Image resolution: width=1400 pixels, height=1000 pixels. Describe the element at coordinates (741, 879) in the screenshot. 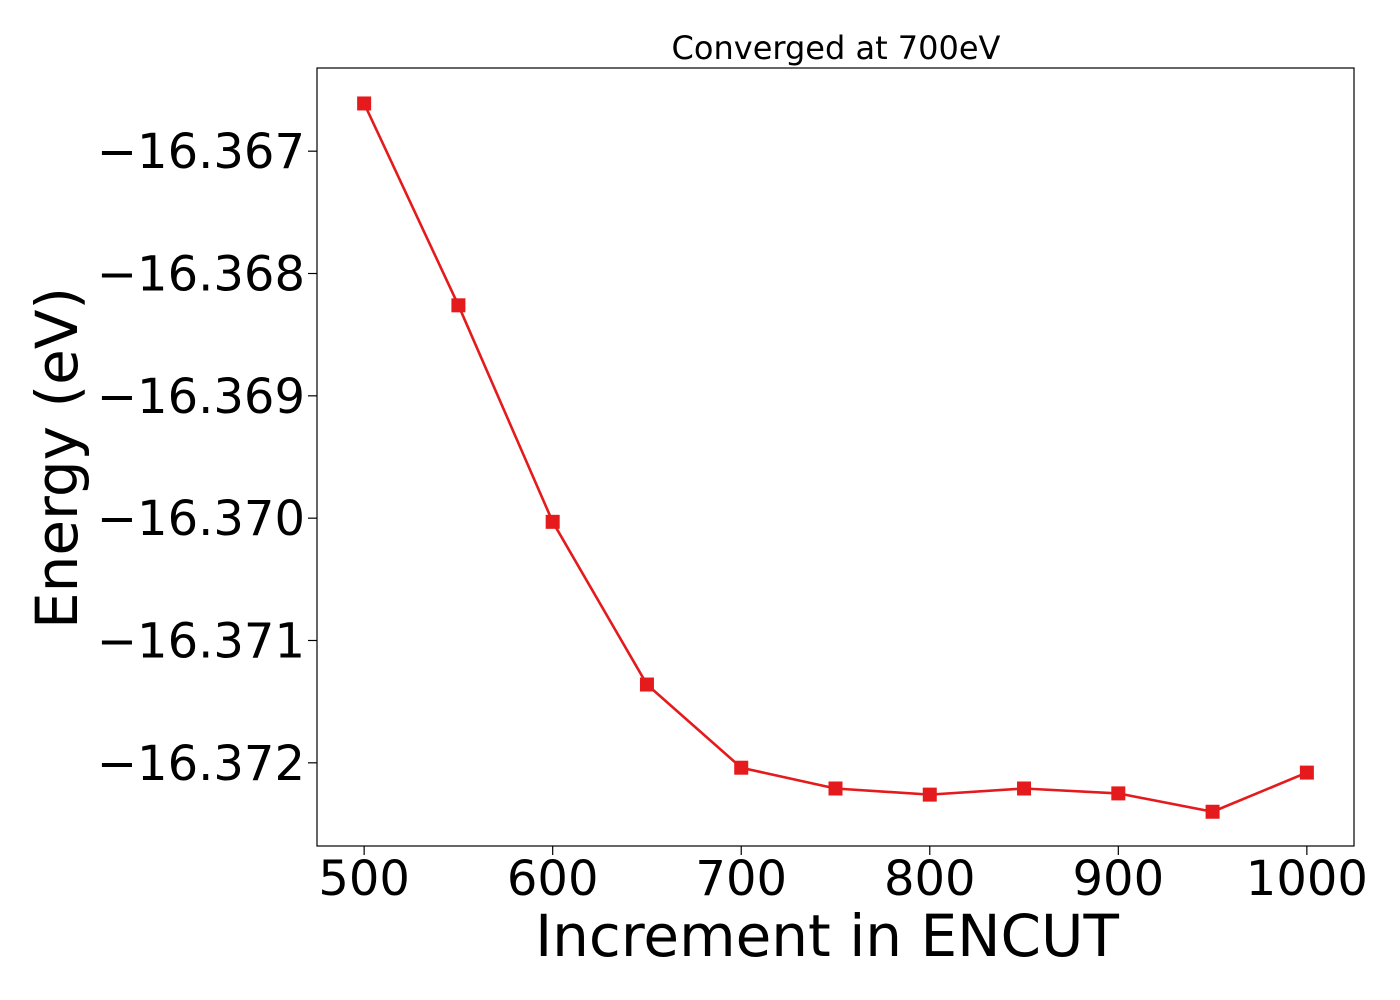

I see `x-tick-label: 700` at that location.